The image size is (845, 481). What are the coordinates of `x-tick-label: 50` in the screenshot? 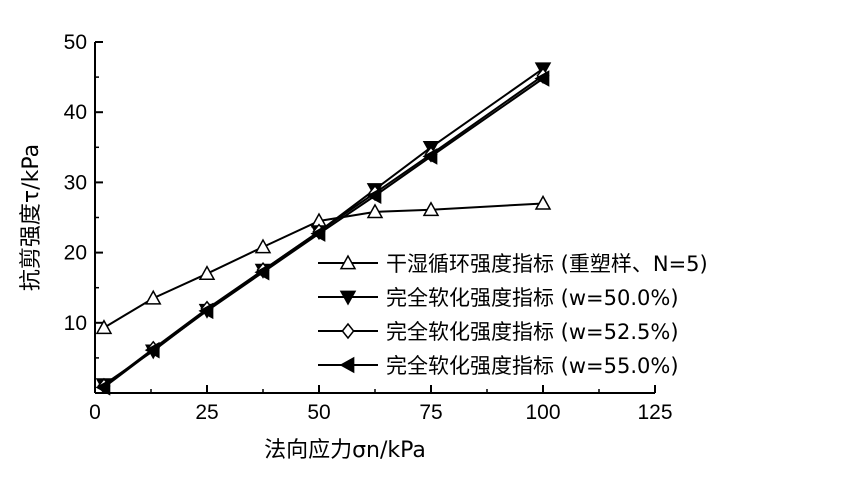 It's located at (318, 412).